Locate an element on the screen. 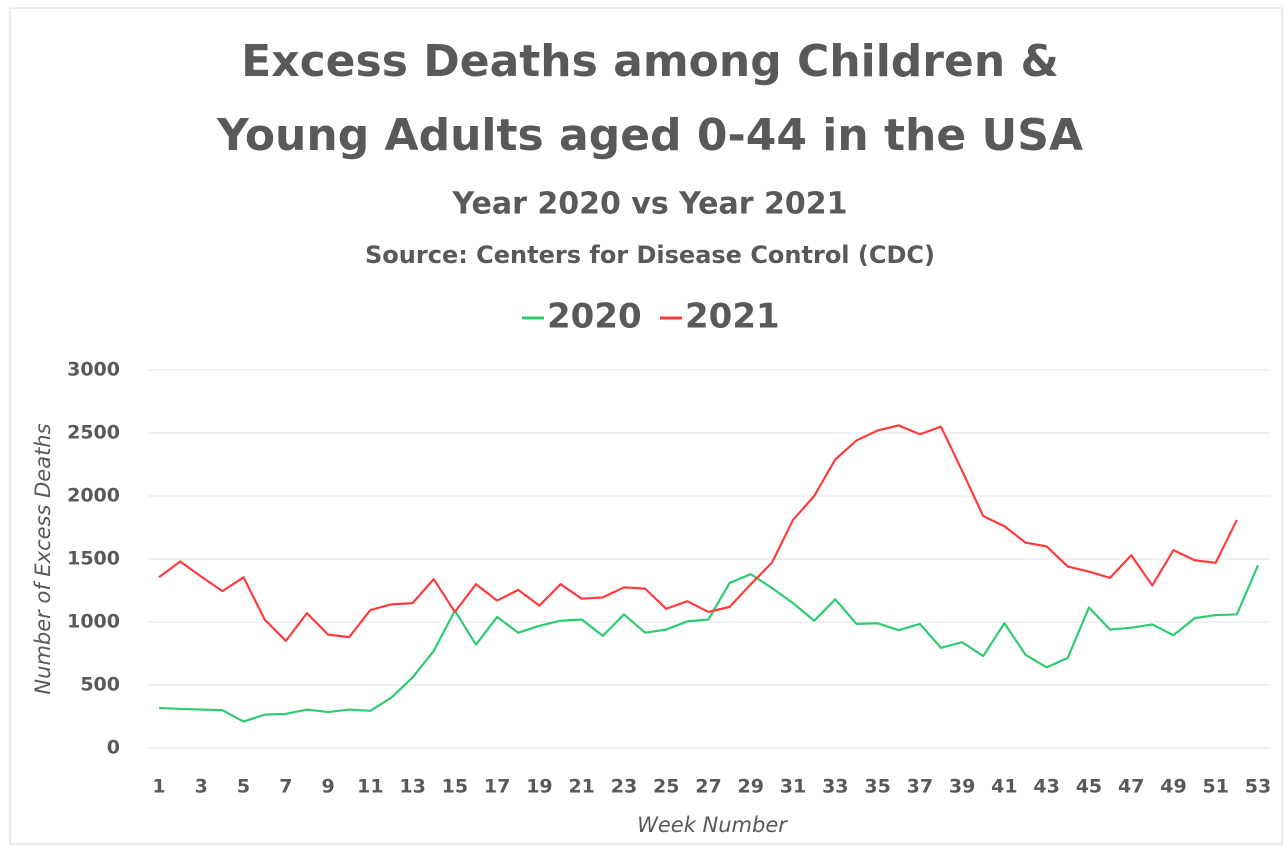 This screenshot has height=847, width=1285. x-tick-label: 3 is located at coordinates (201, 787).